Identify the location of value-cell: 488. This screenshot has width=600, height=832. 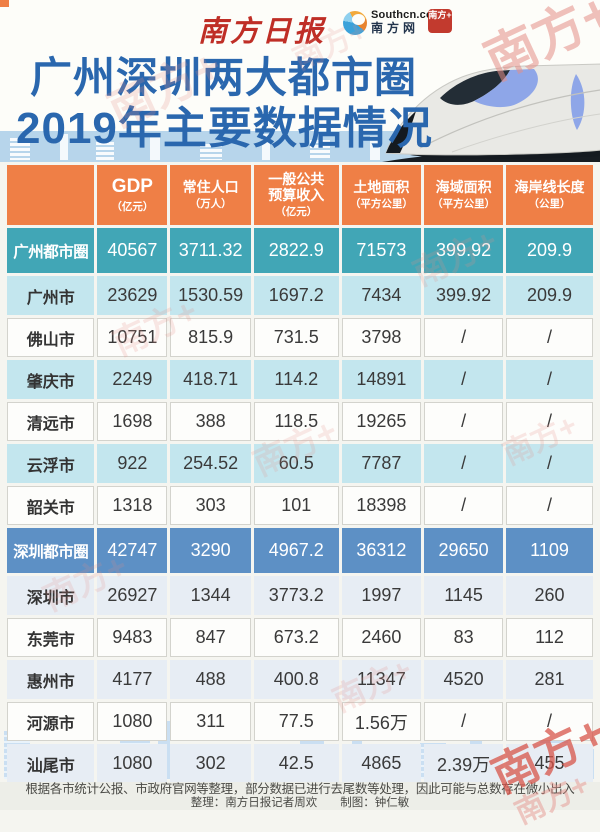
(210, 679).